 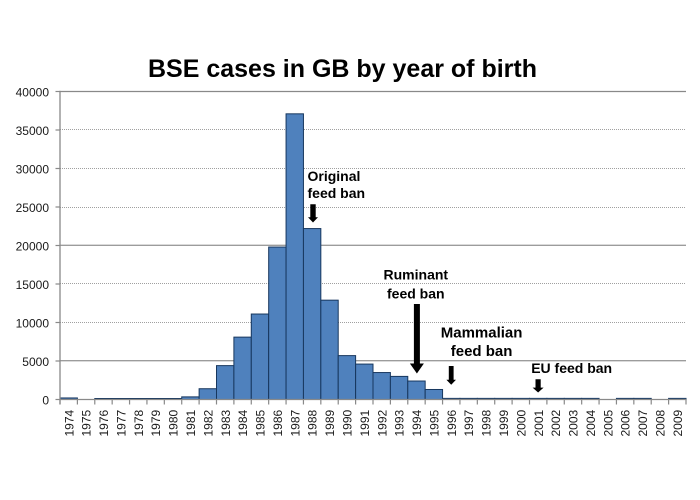 I want to click on svg-text: Ruminant, so click(x=416, y=275).